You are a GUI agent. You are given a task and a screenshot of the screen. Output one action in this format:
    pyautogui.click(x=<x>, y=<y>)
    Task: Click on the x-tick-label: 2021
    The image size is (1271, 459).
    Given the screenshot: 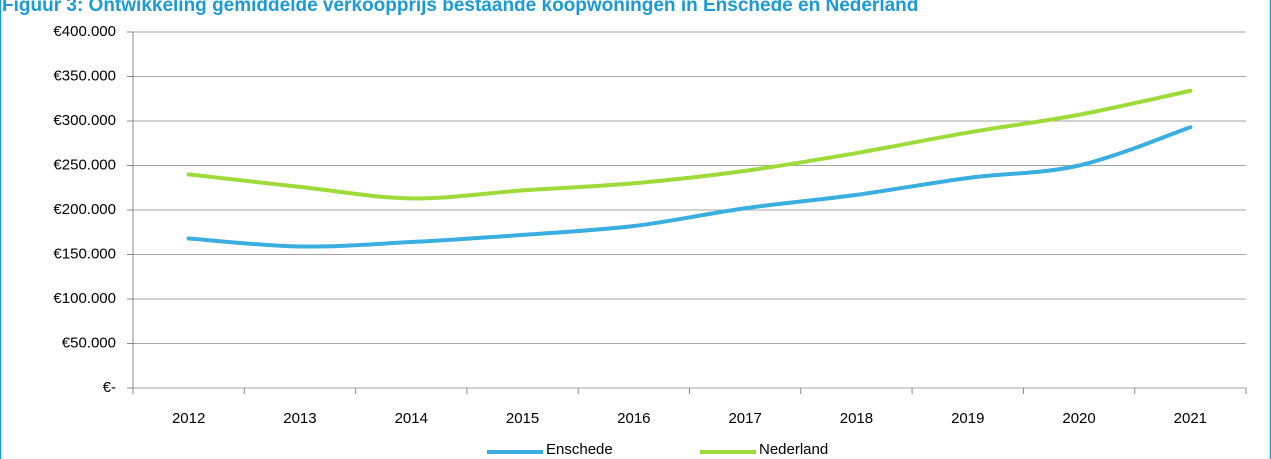 What is the action you would take?
    pyautogui.click(x=1190, y=418)
    